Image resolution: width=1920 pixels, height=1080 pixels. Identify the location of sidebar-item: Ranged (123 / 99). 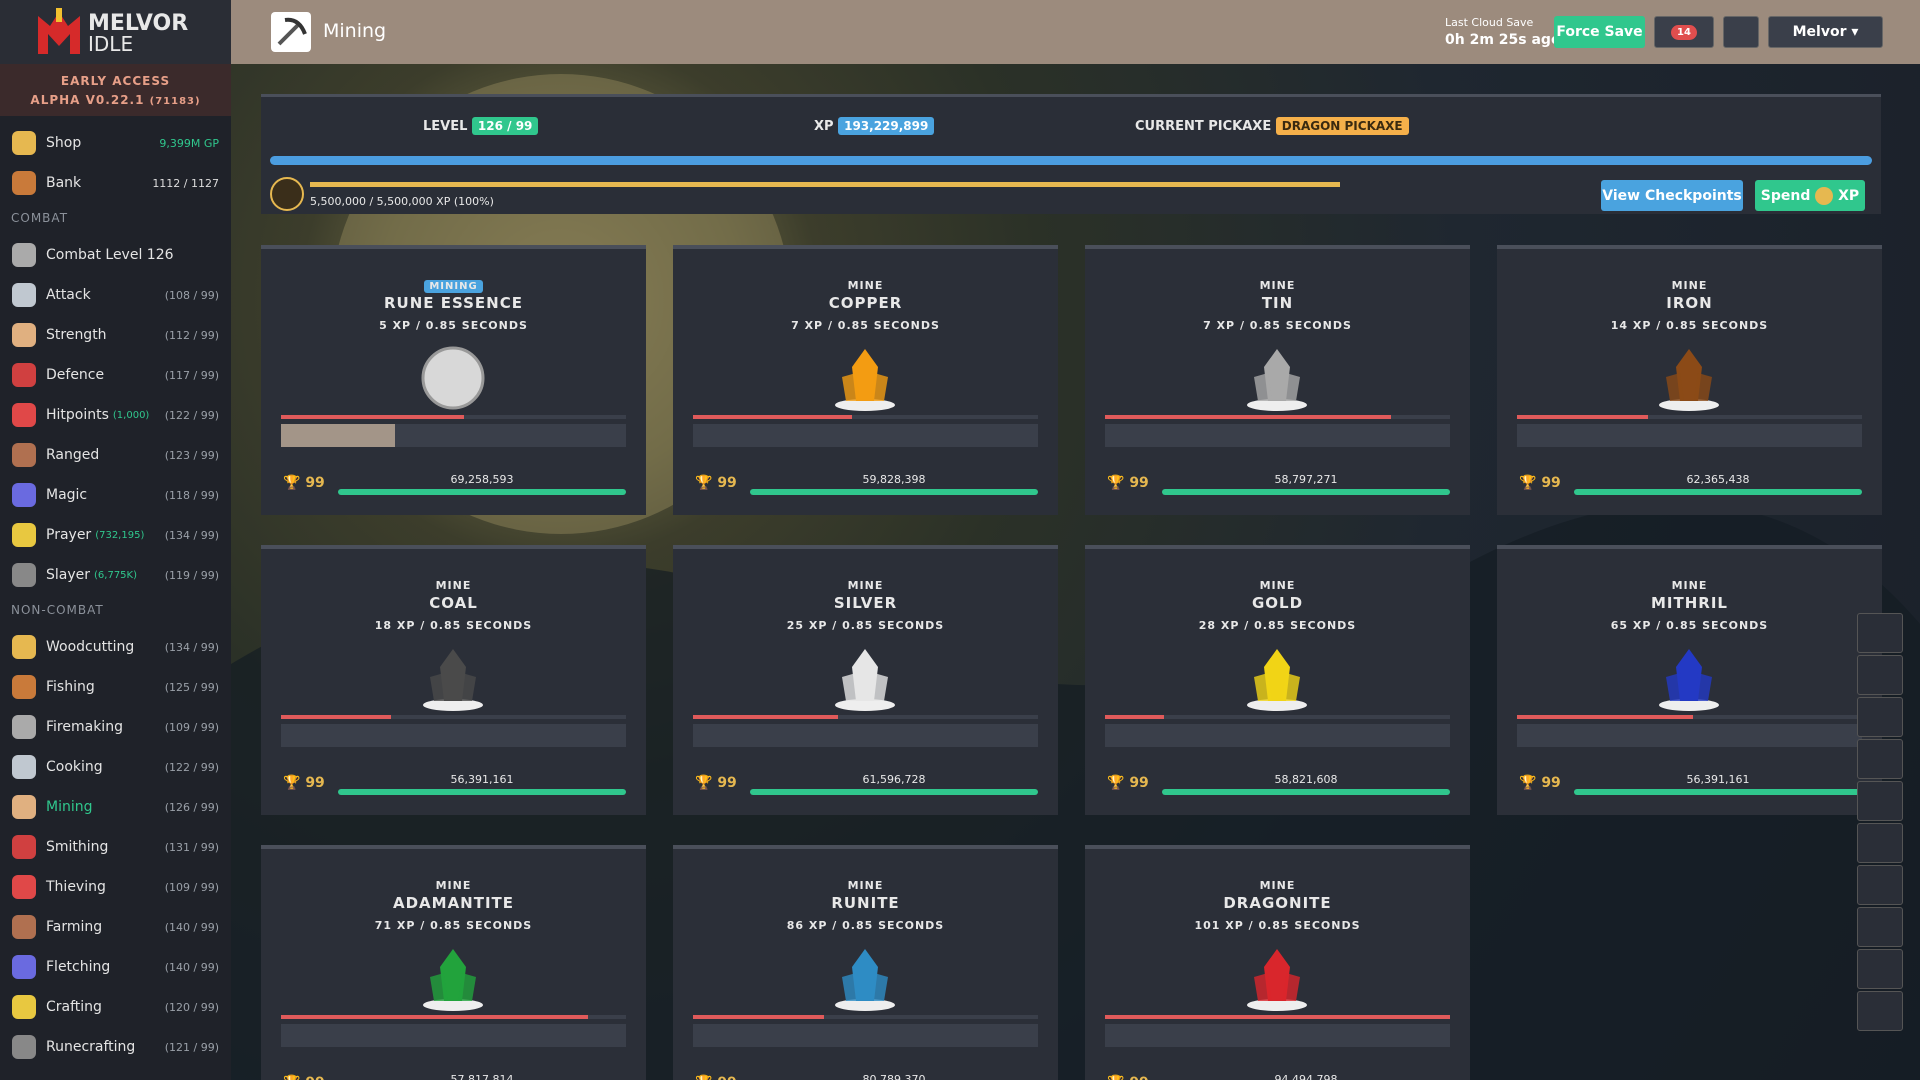
(115, 455).